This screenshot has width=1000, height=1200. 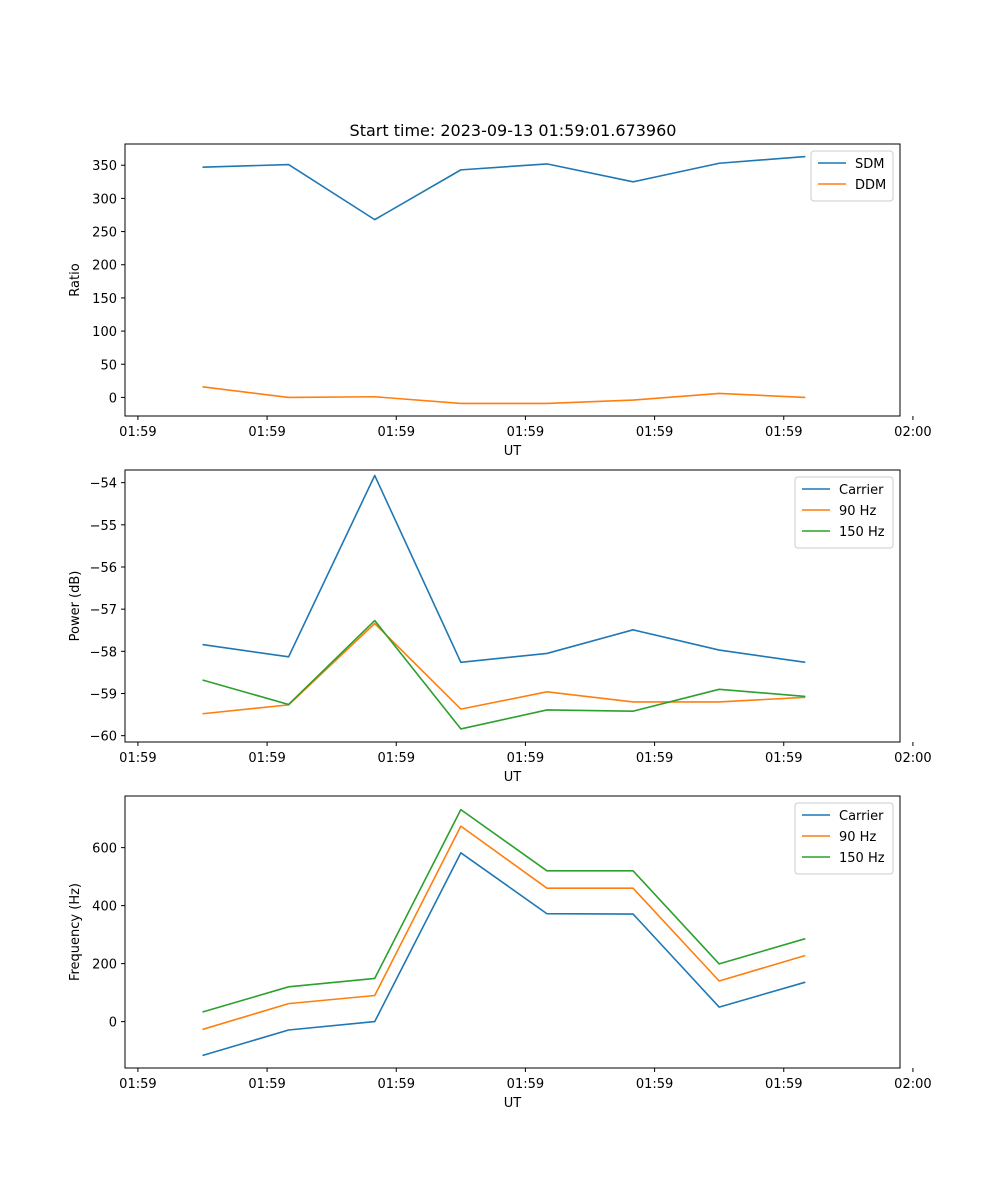 I want to click on legend-label: DDM, so click(x=870, y=185).